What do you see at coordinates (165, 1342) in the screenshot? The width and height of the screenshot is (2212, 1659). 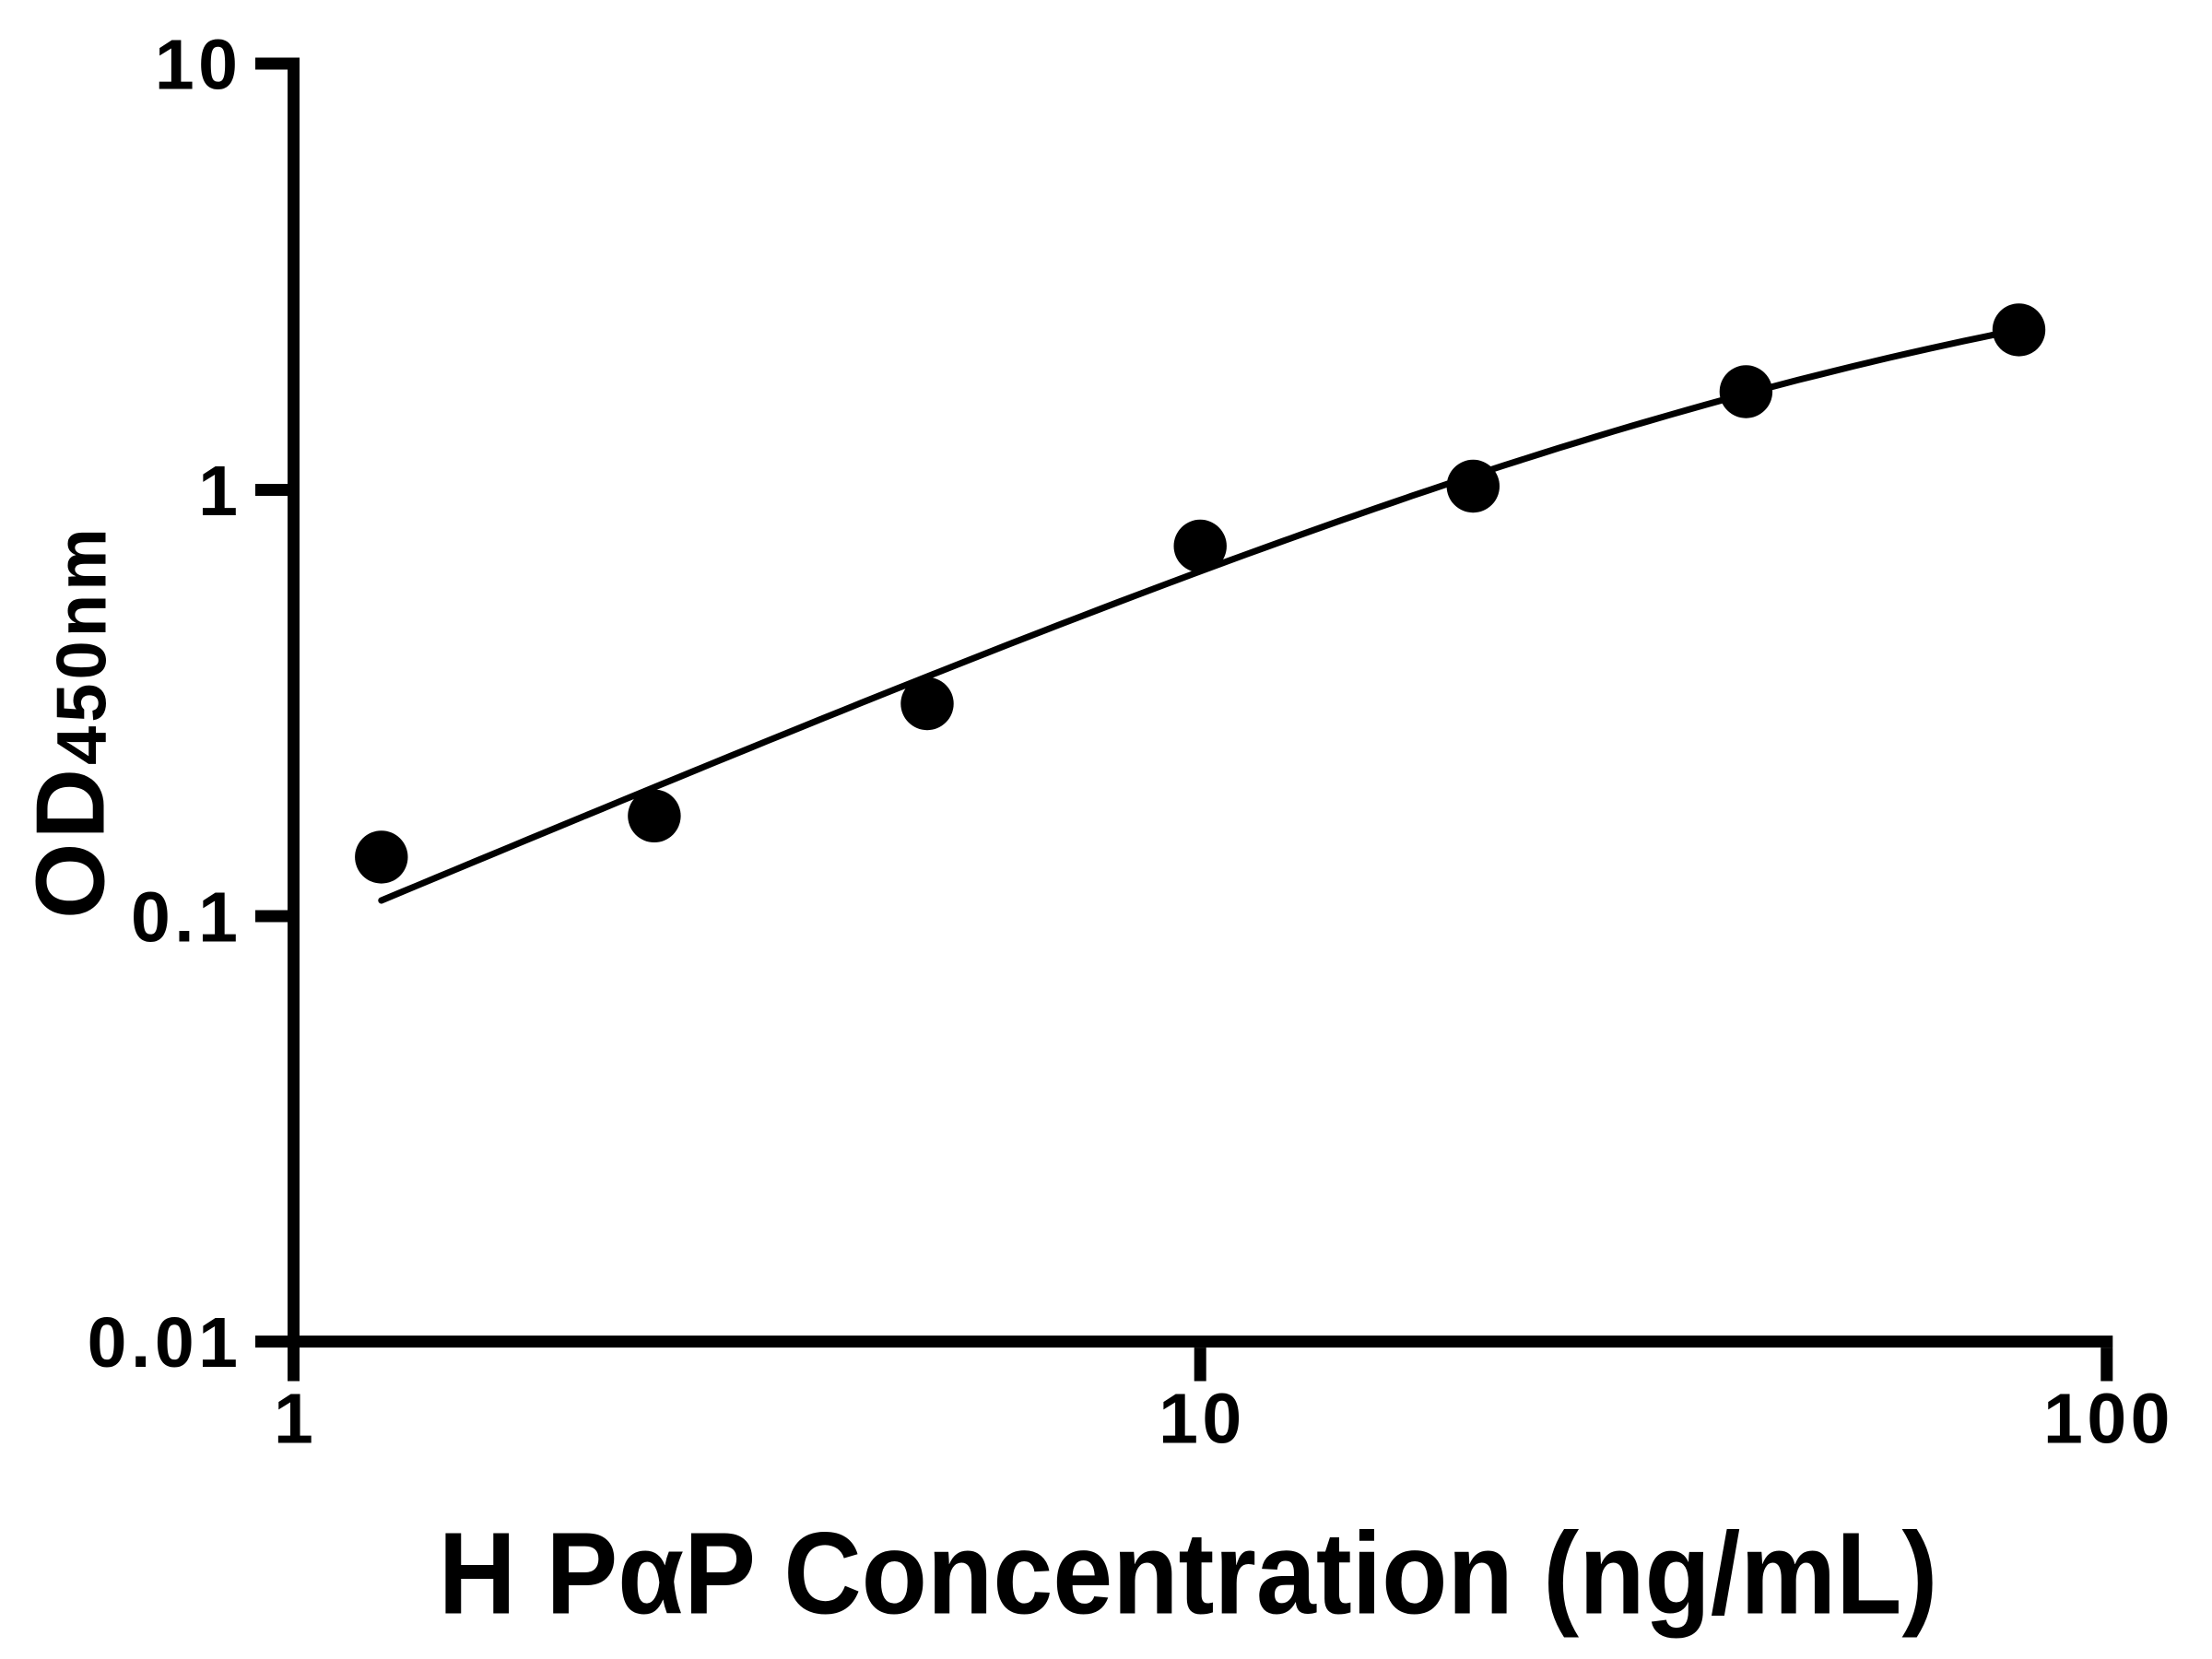 I see `svg-text: 0.01` at bounding box center [165, 1342].